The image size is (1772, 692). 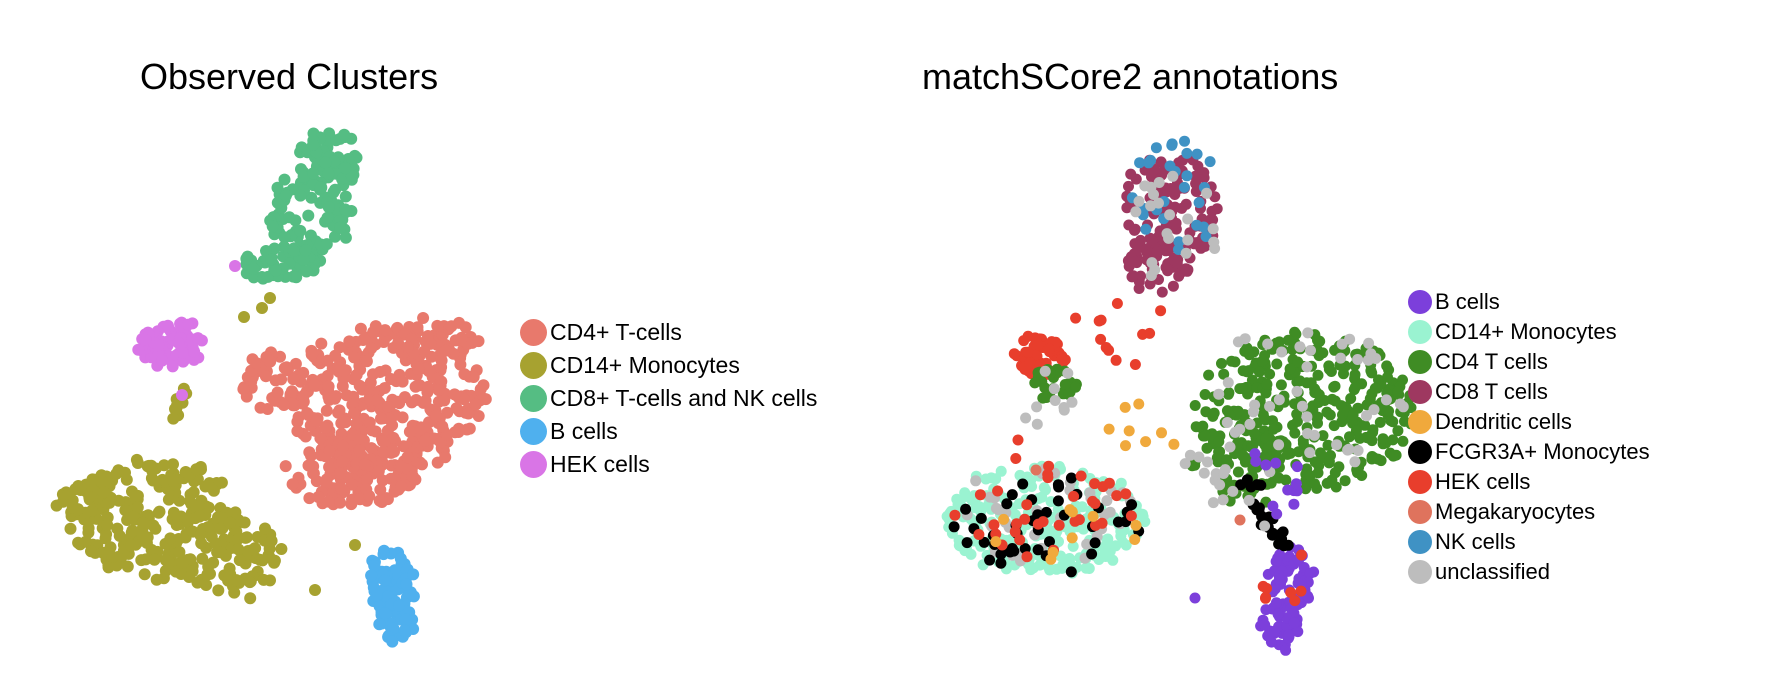 I want to click on observed-legend-item: CD14+ Monocytes, so click(x=668, y=365).